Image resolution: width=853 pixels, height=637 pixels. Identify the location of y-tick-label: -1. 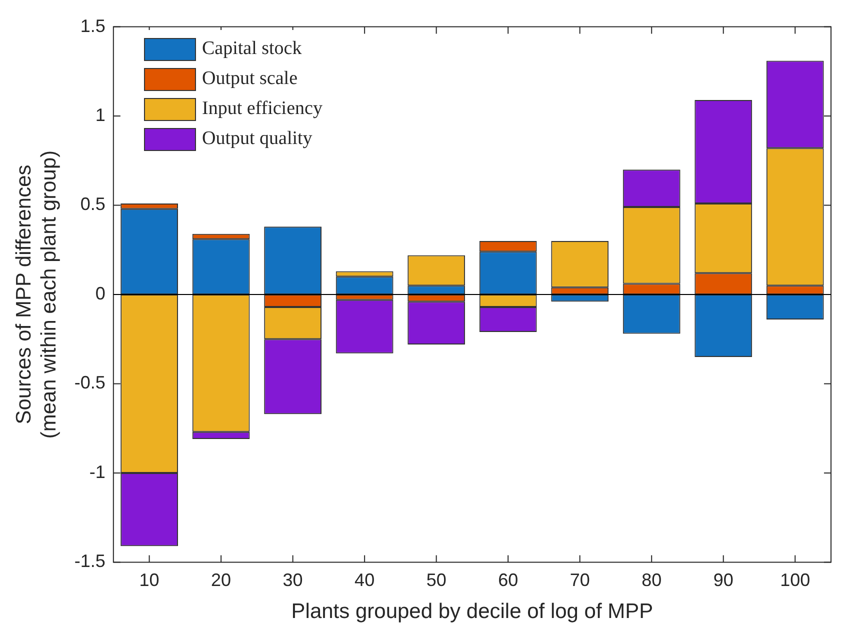
(97, 472).